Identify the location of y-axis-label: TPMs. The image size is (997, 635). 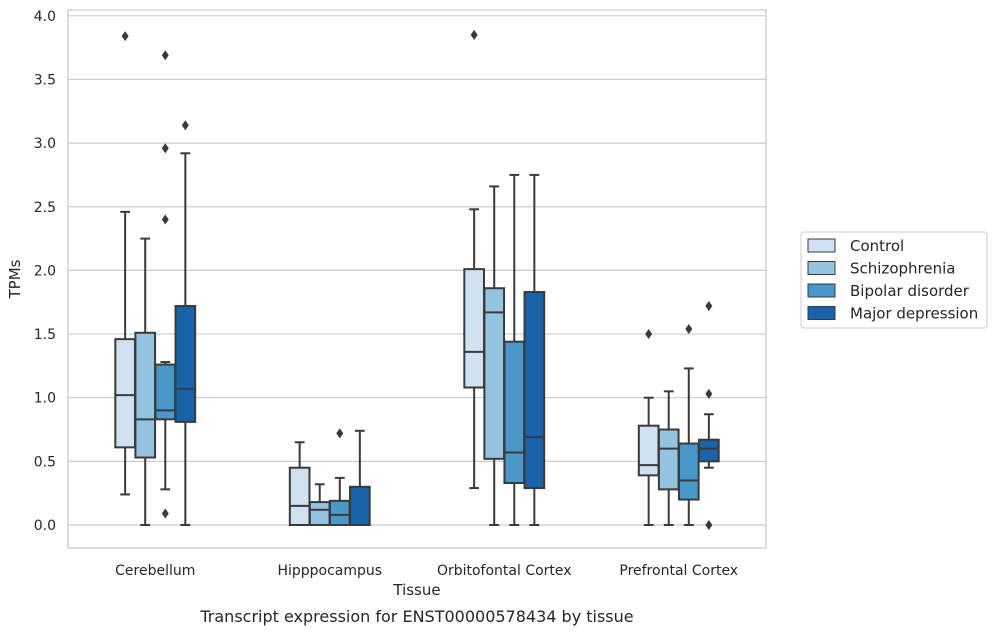
(15, 279).